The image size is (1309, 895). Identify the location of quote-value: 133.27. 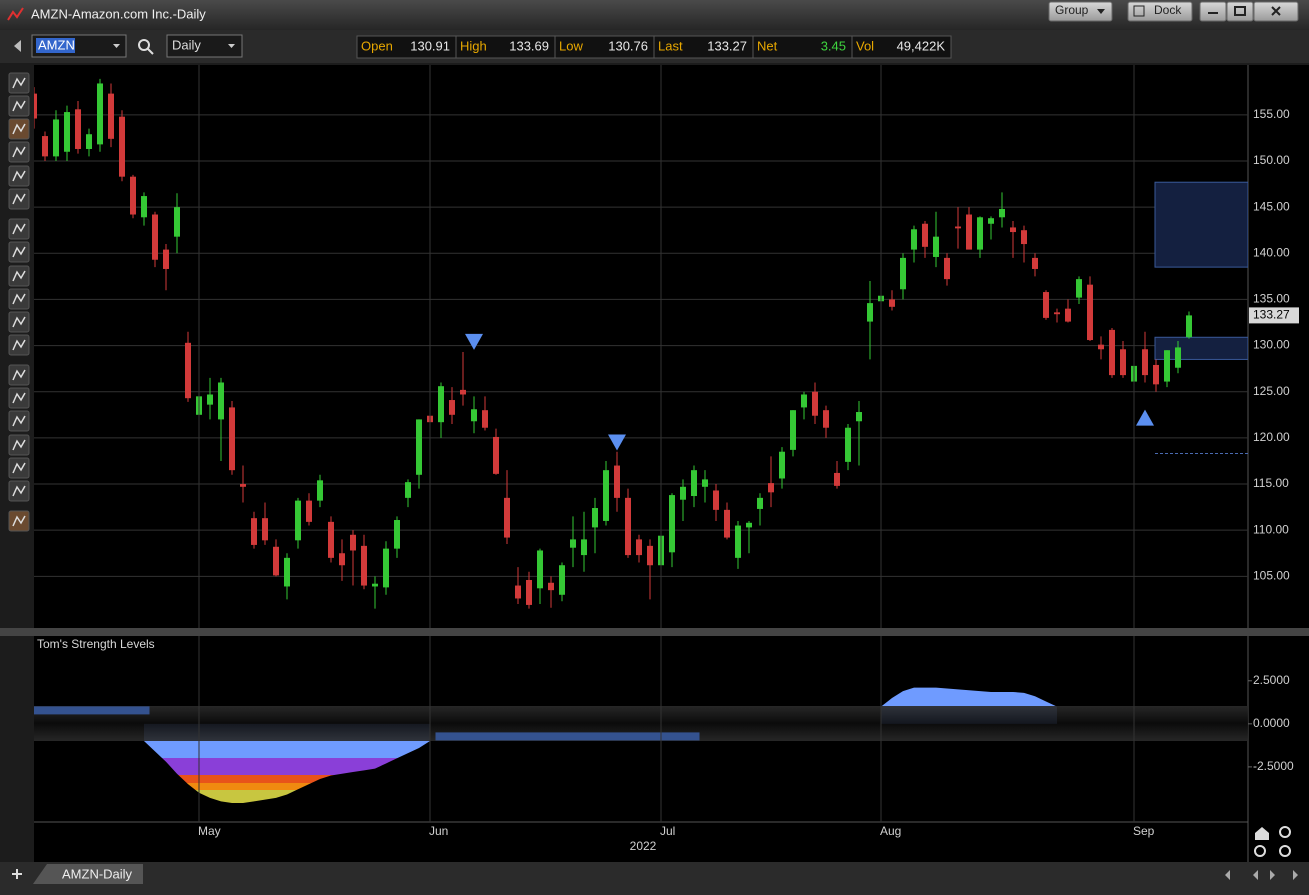
(727, 45).